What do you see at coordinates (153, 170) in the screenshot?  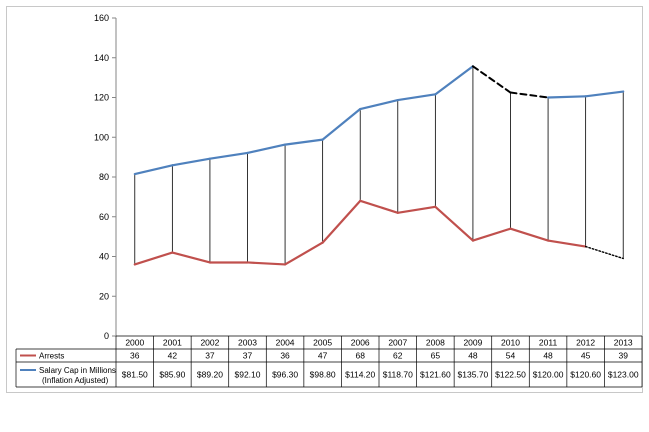 I see `salary-cap-segment-2000-2001` at bounding box center [153, 170].